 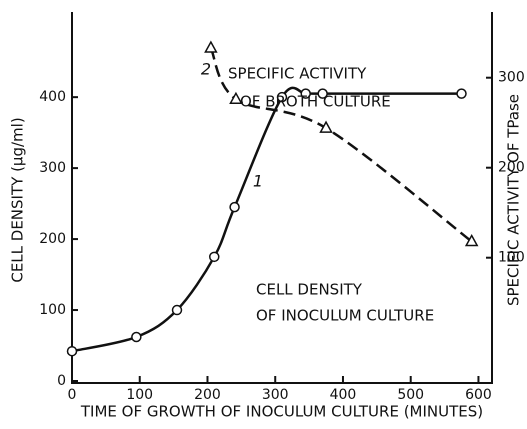 I want to click on y2-axis-label: SPECIFIC ACTIVITY OF TPase, so click(x=514, y=200).